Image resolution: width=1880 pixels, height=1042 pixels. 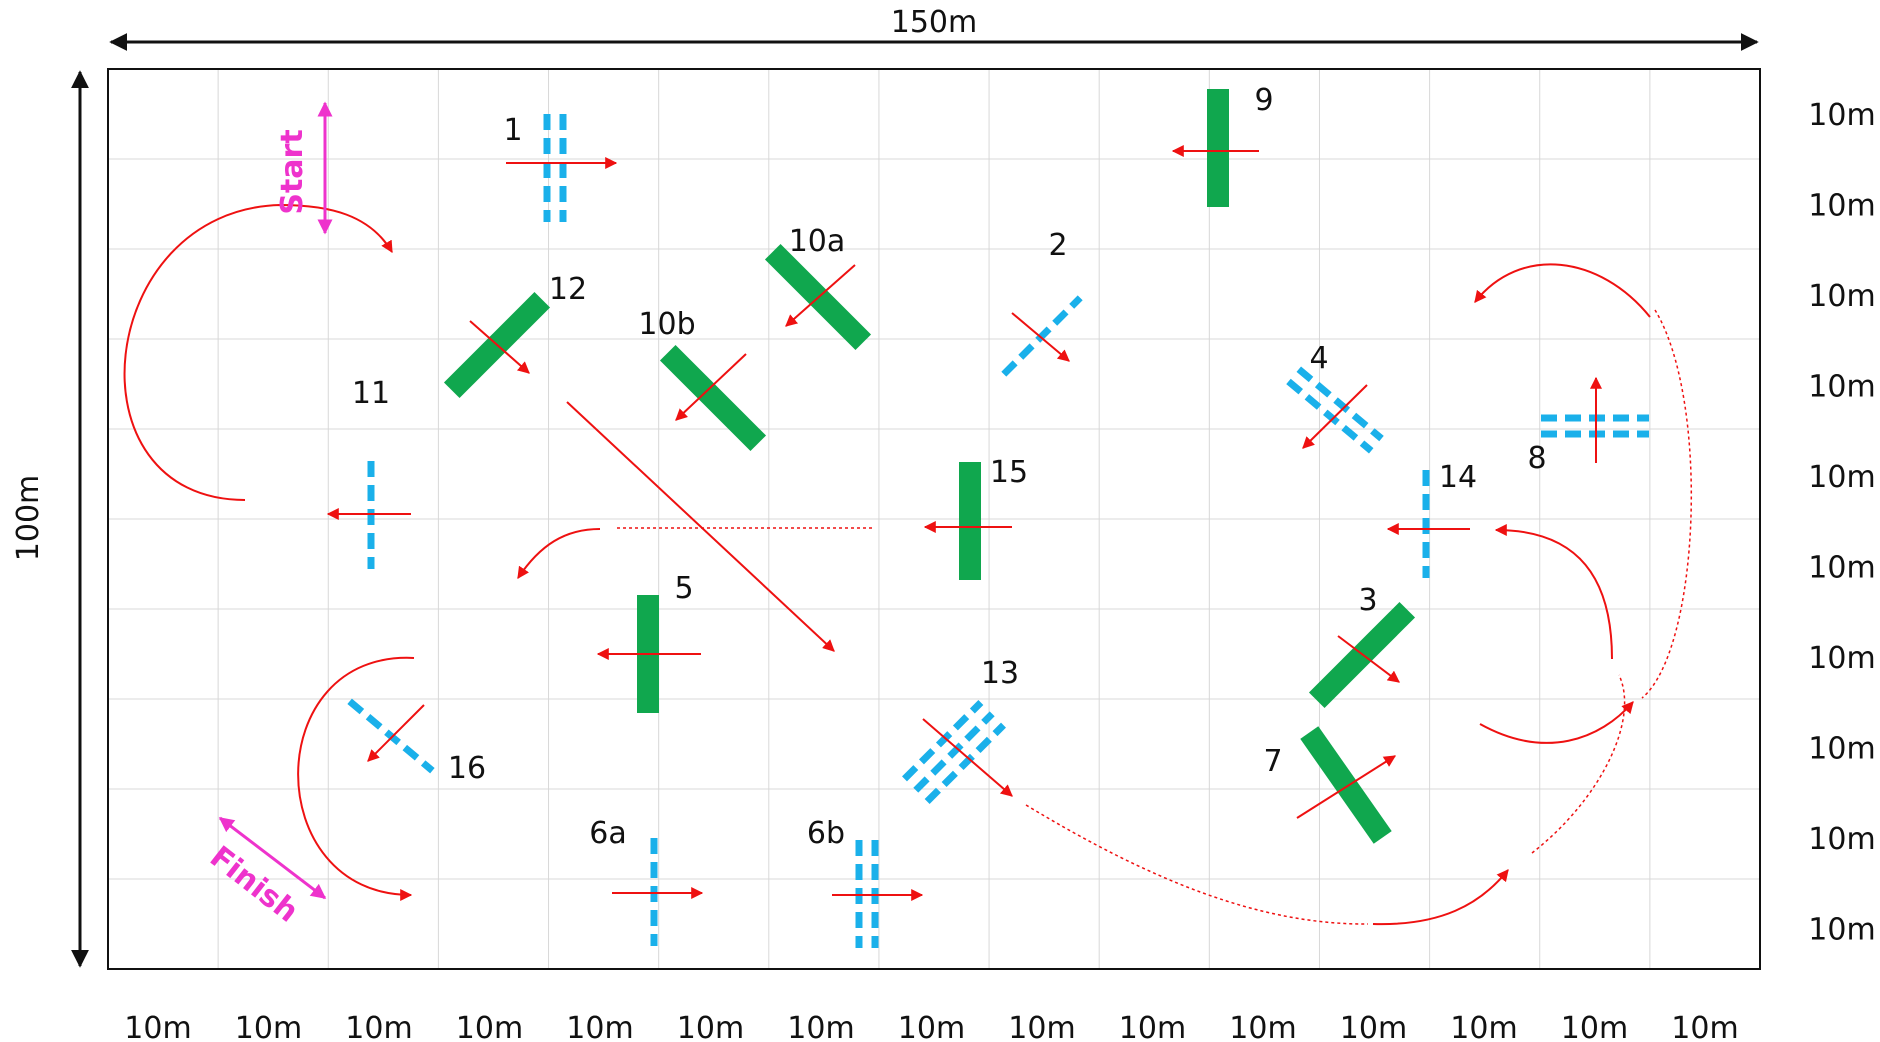 I want to click on obstacle-7-label: 7, so click(x=1272, y=761).